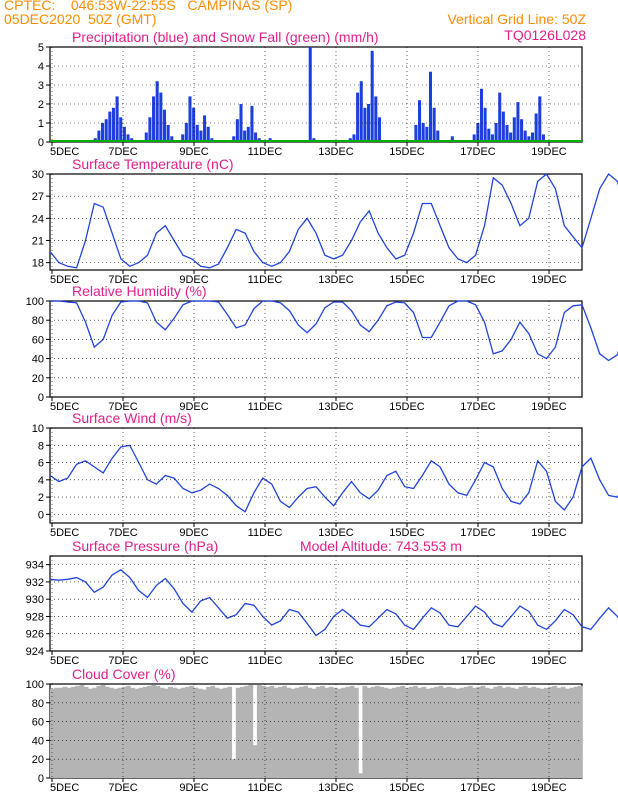  I want to click on x-tick-label: 11DEC, so click(265, 533).